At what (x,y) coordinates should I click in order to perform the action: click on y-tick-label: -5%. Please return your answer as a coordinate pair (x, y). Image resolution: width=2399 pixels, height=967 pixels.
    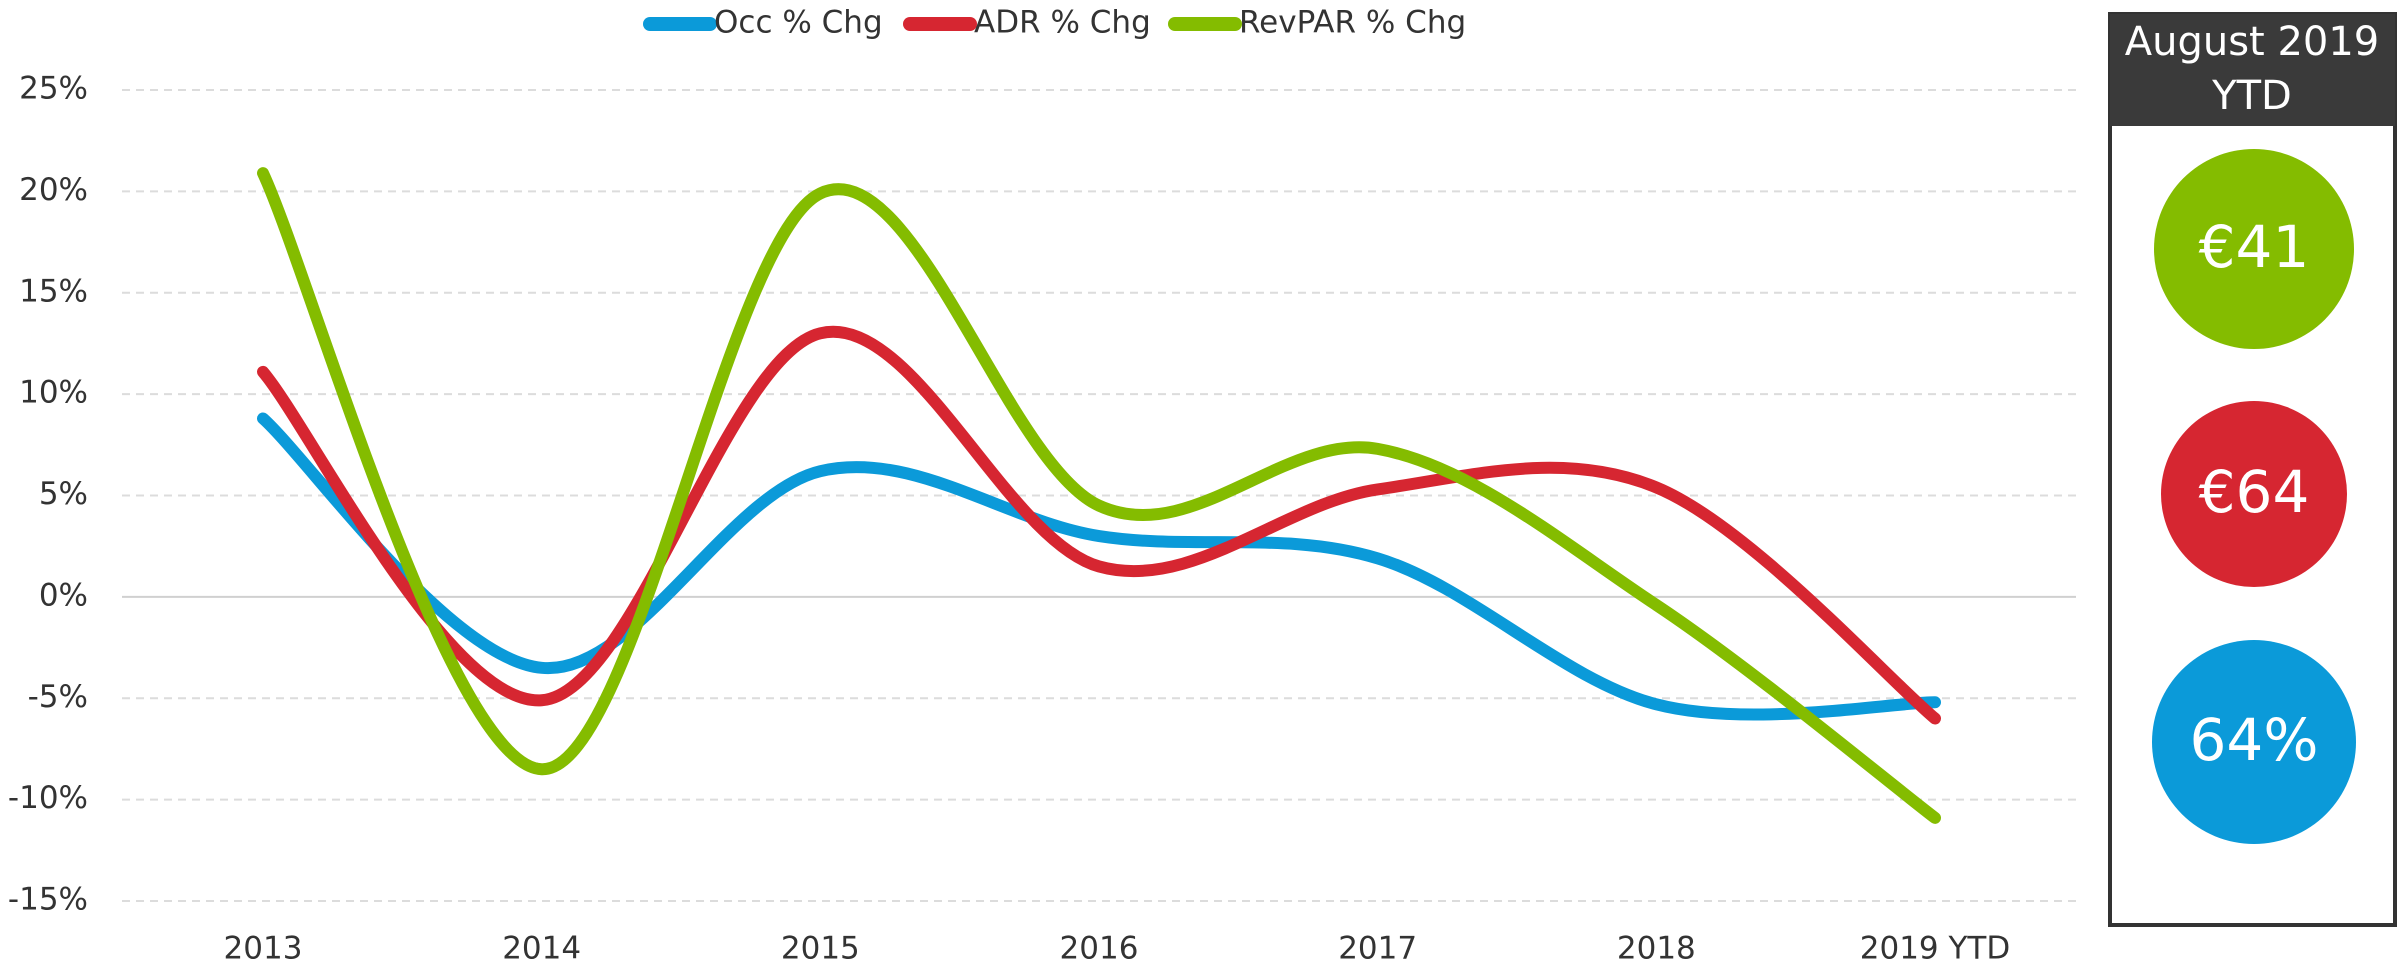
    Looking at the image, I should click on (58, 697).